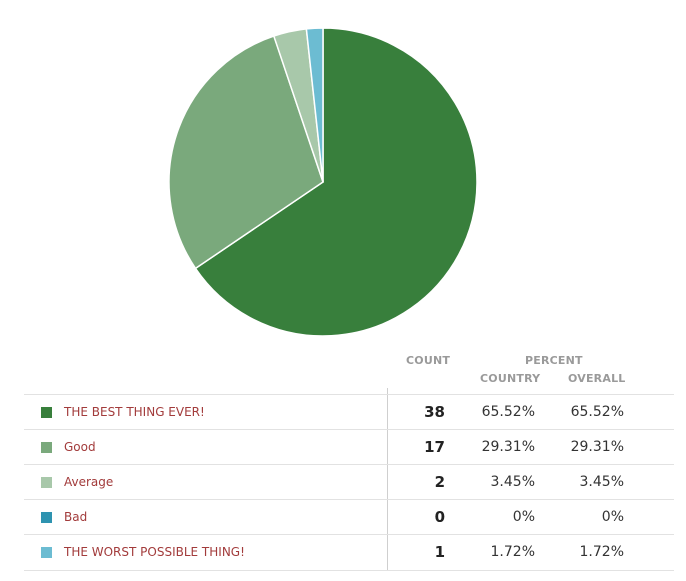 Image resolution: width=686 pixels, height=581 pixels. Describe the element at coordinates (612, 517) in the screenshot. I see `row-percent-overall: 0%` at that location.